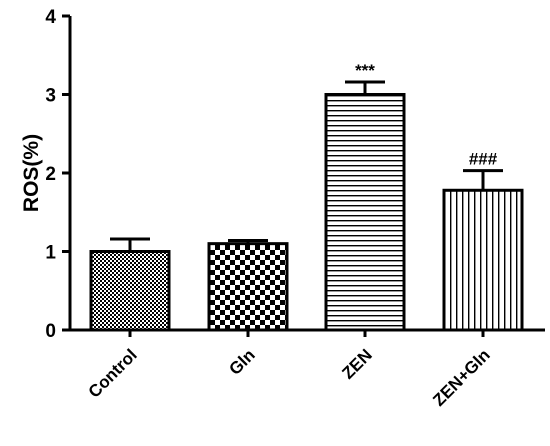  I want to click on x-tick-label: ZEN+Gln, so click(461, 377).